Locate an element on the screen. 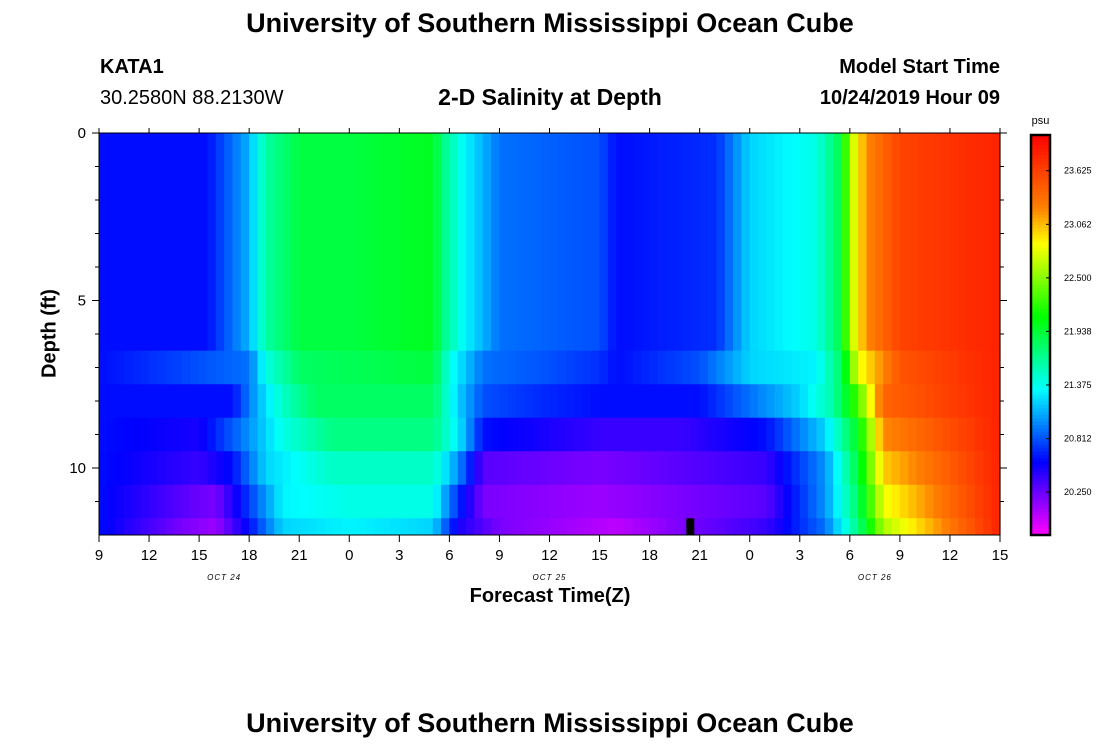  plot-title: 2-D Salinity at Depth is located at coordinates (550, 97).